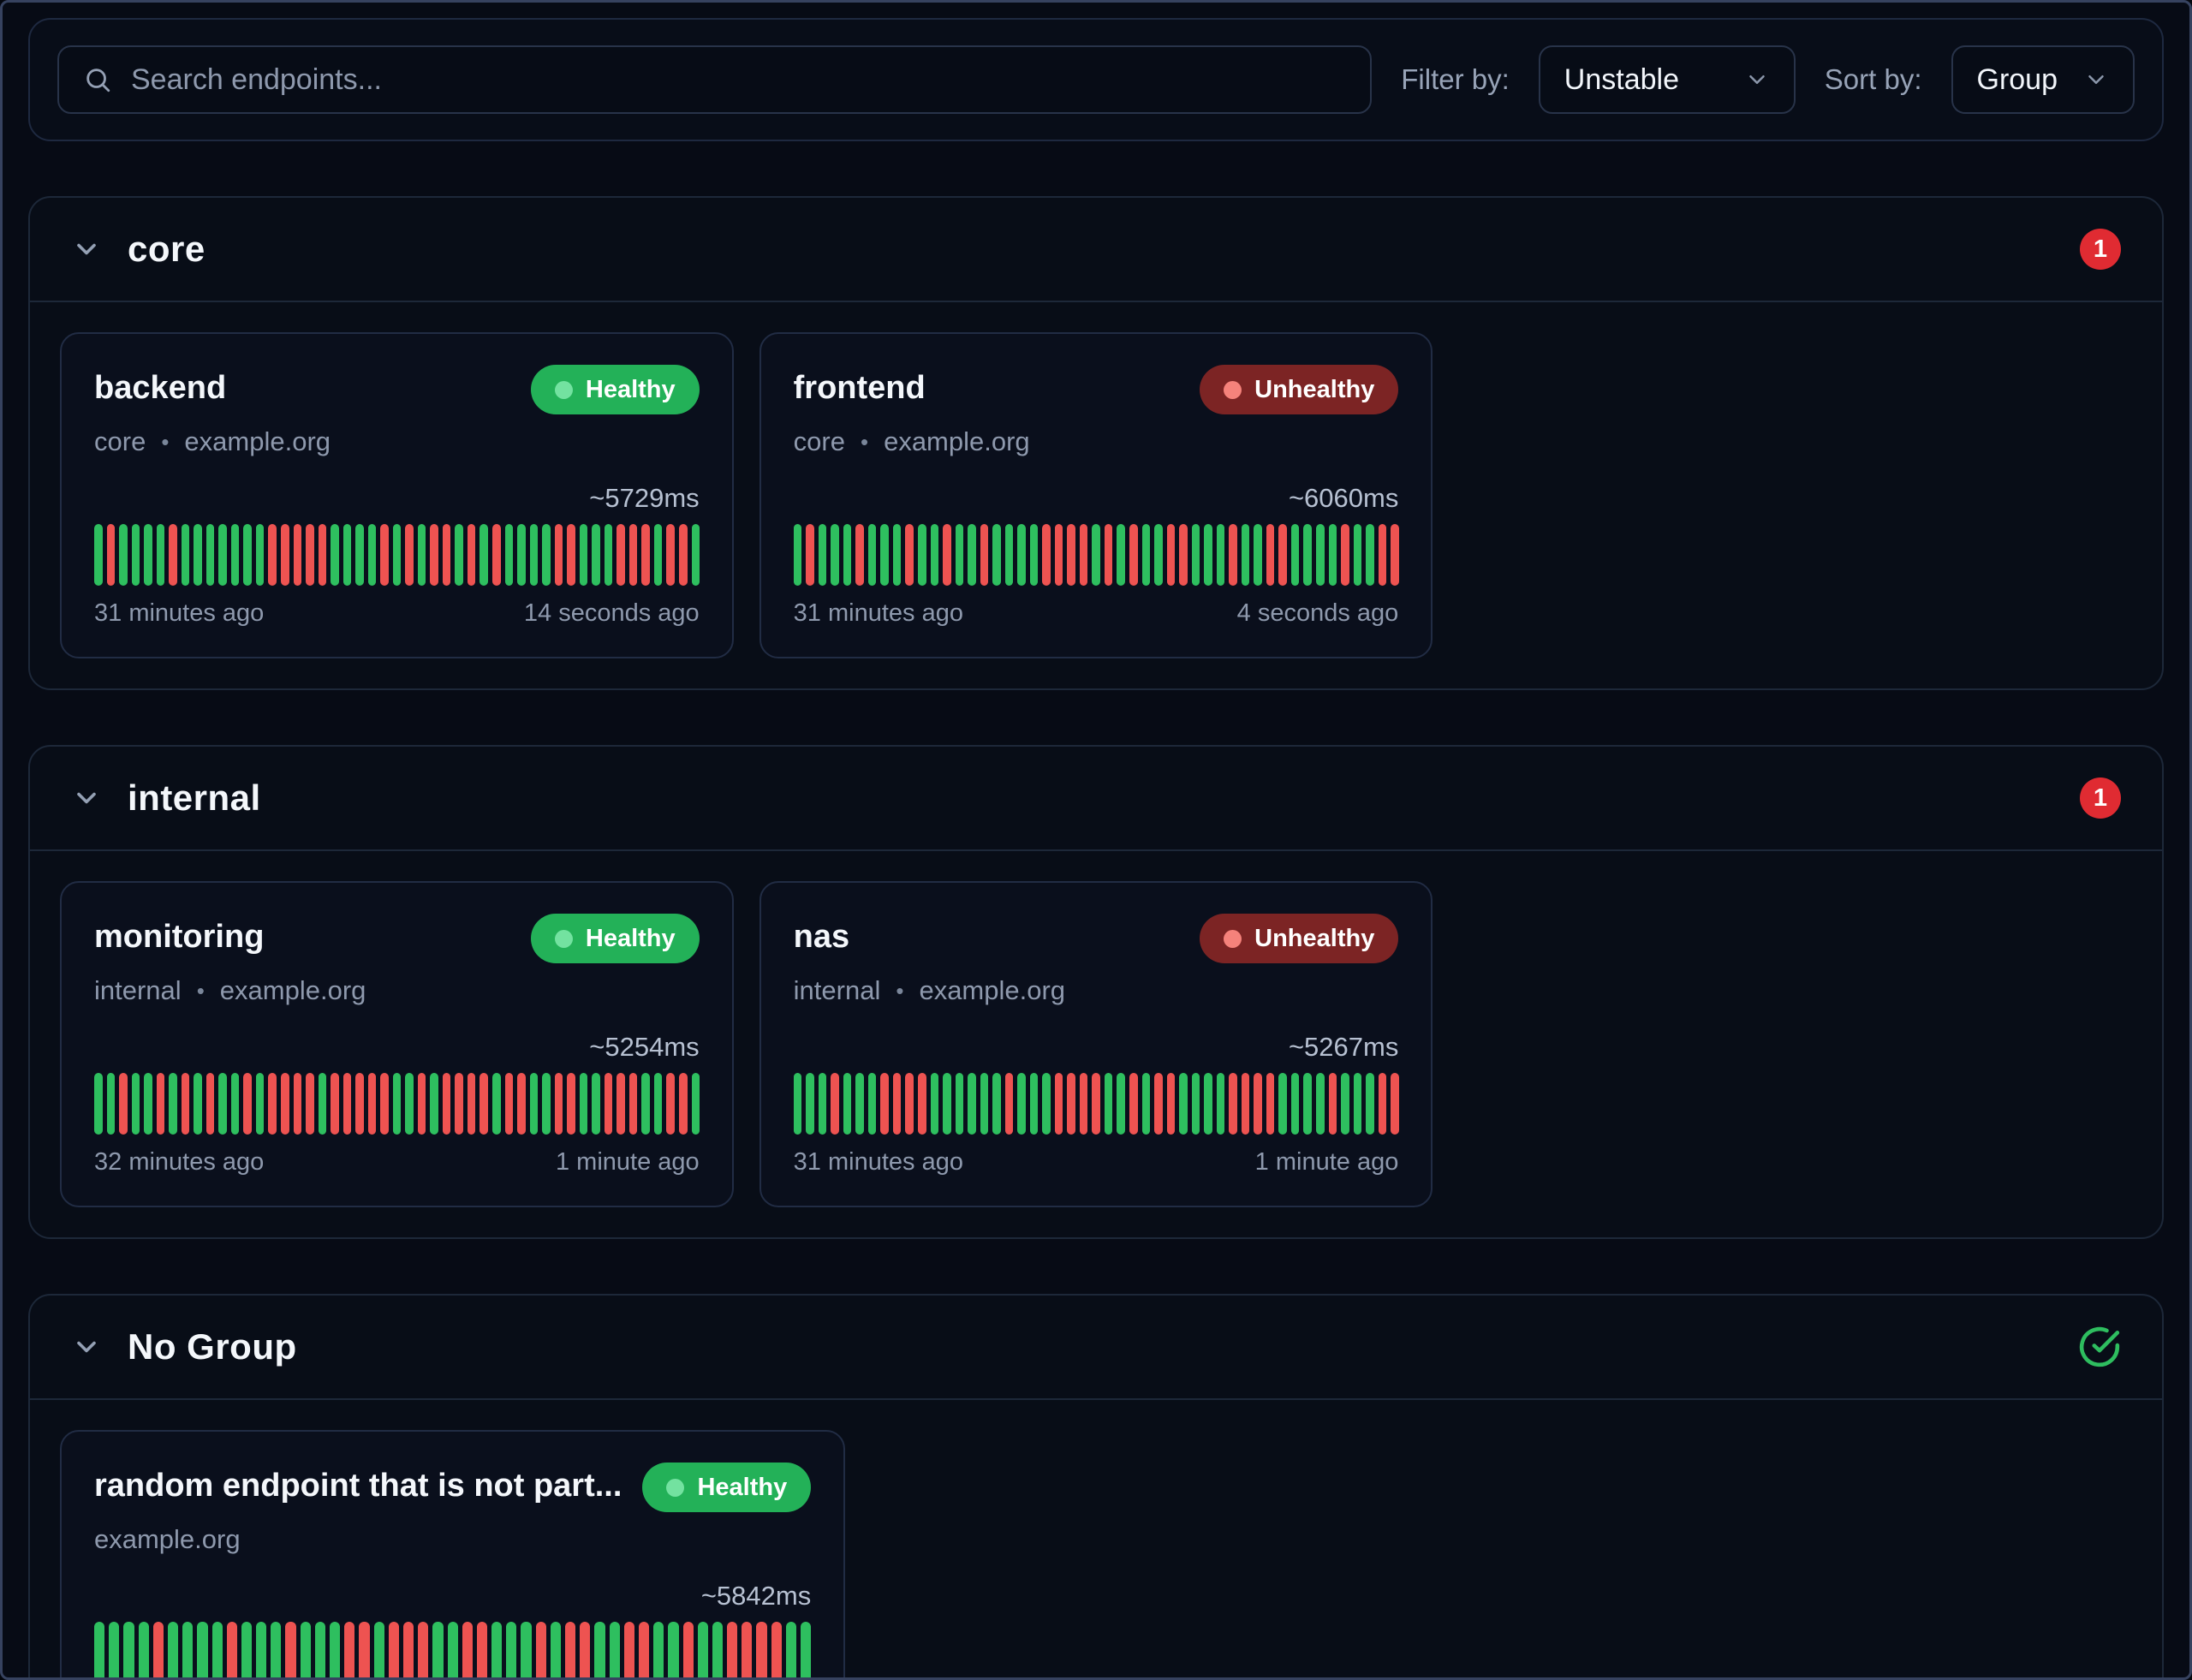 The image size is (2192, 1680). What do you see at coordinates (2100, 798) in the screenshot?
I see `group-unhealthy-count-badge: 1` at bounding box center [2100, 798].